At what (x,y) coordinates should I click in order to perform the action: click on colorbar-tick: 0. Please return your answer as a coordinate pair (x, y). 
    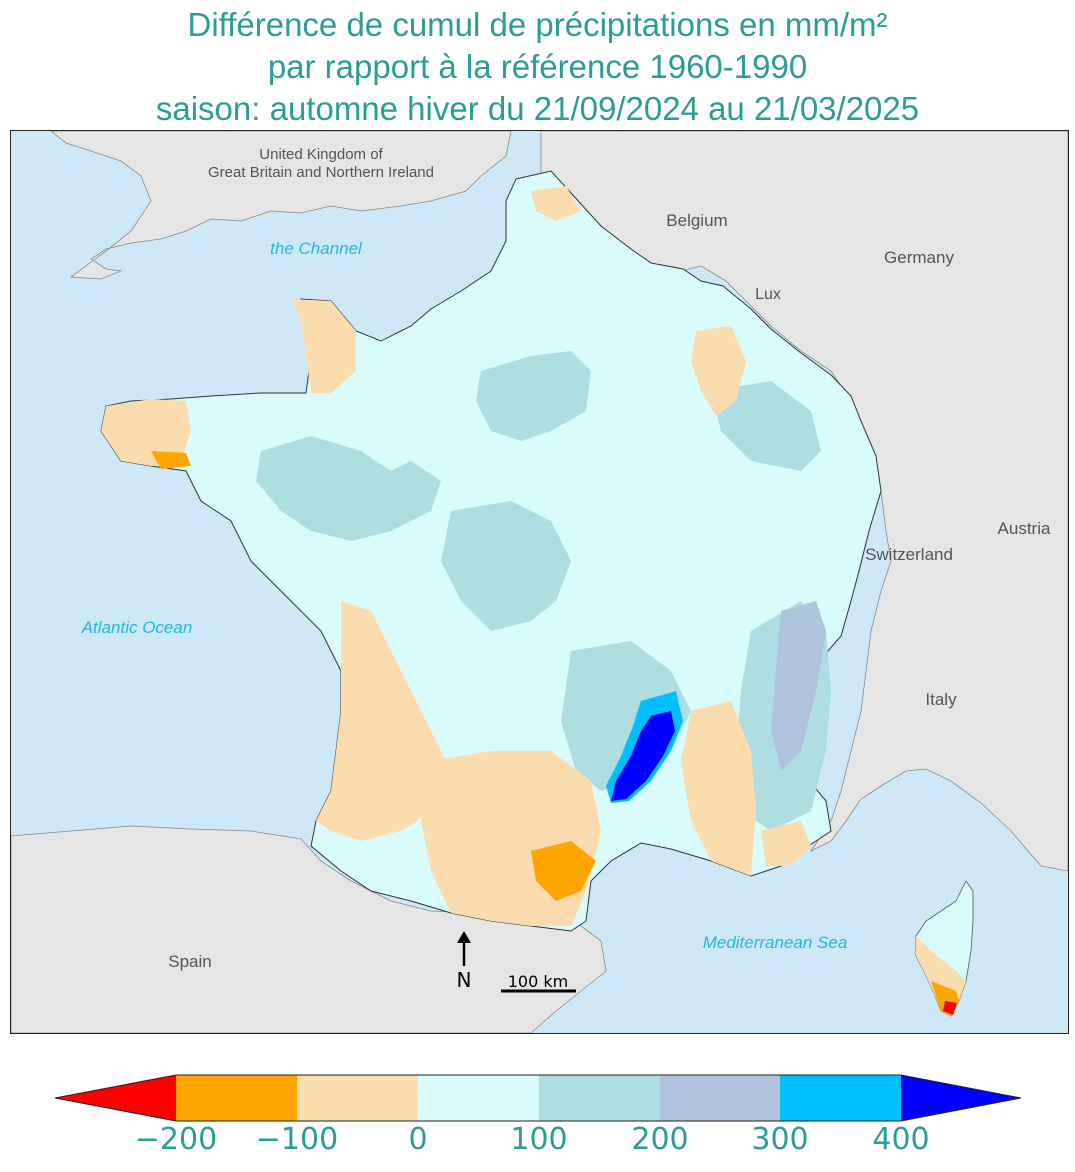
    Looking at the image, I should click on (418, 1139).